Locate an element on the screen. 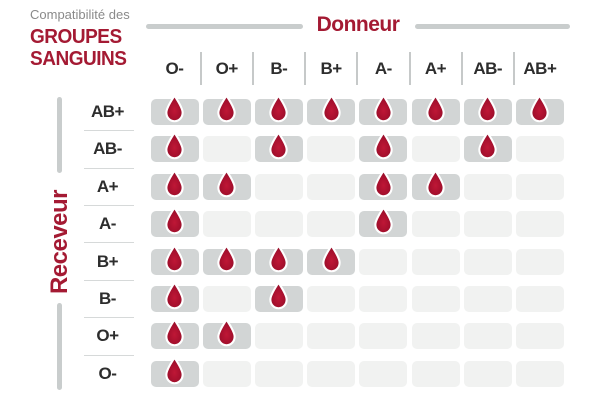 This screenshot has width=600, height=400. donor-header-AB-: AB- is located at coordinates (488, 68).